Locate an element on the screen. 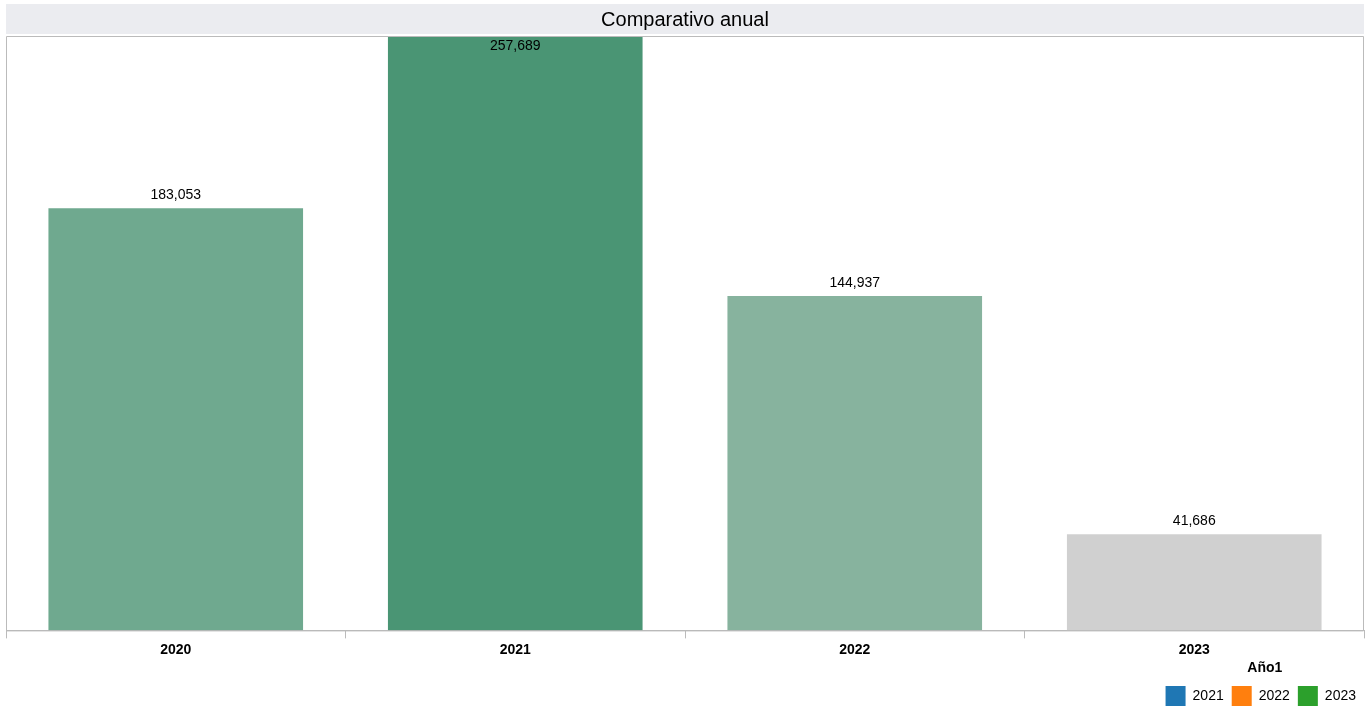 The image size is (1369, 724). legend-label: 2021 is located at coordinates (1208, 694).